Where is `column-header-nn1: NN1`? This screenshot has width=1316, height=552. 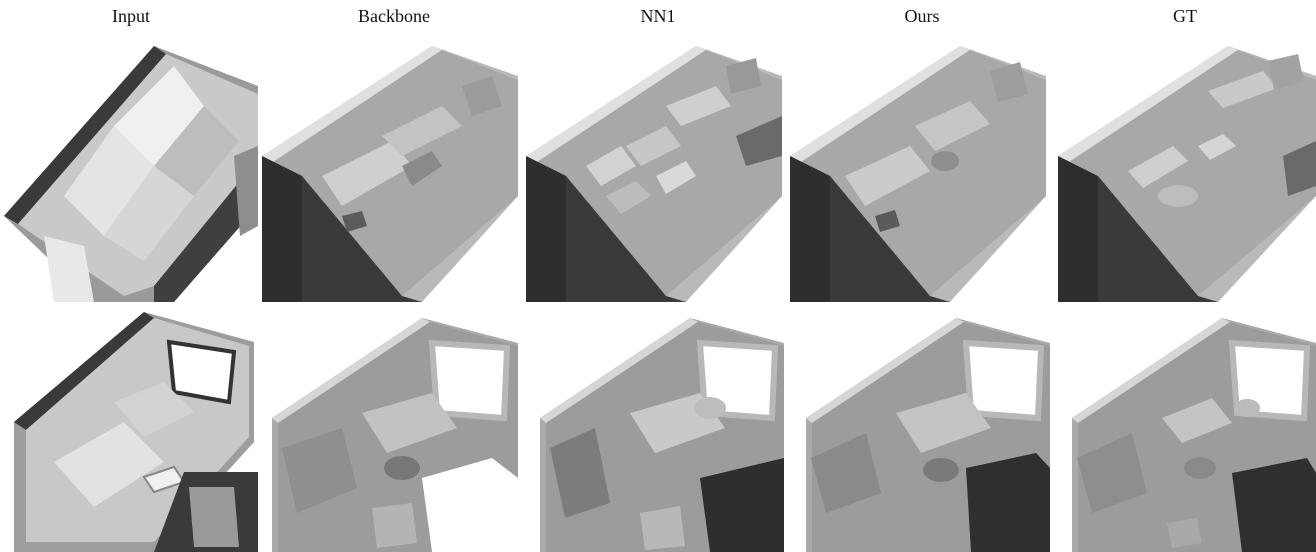
column-header-nn1: NN1 is located at coordinates (658, 16).